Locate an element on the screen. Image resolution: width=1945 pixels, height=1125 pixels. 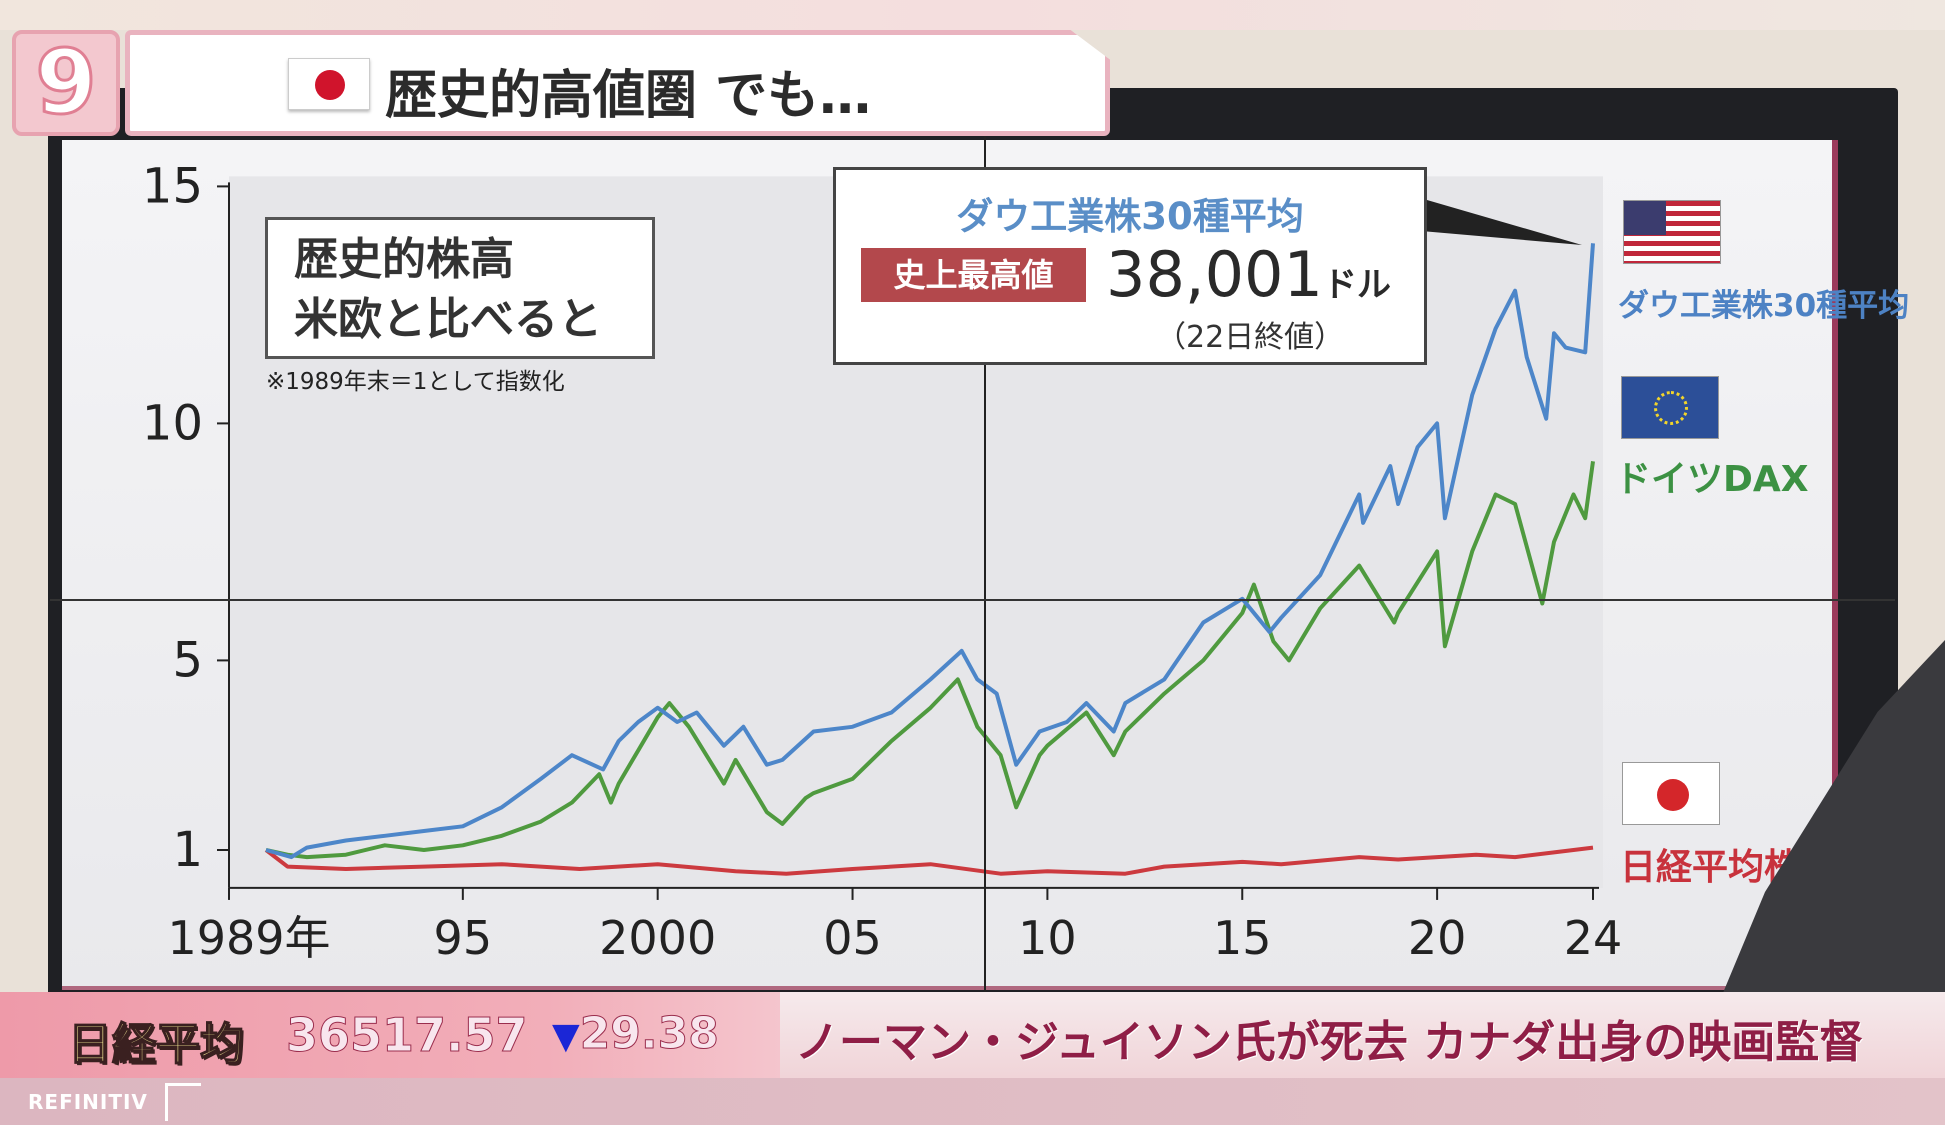
x-tick-label: 95 is located at coordinates (463, 938).